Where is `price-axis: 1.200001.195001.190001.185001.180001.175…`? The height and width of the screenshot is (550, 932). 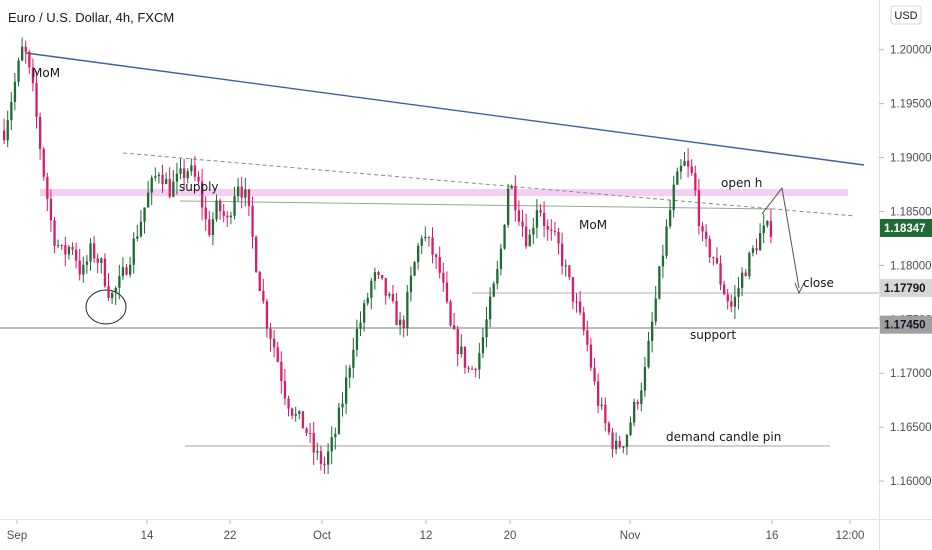
price-axis: 1.200001.195001.190001.185001.180001.175… is located at coordinates (905, 266).